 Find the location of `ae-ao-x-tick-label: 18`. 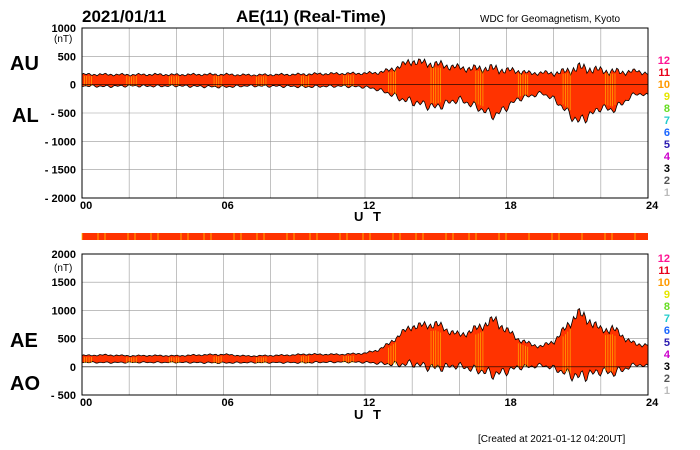

ae-ao-x-tick-label: 18 is located at coordinates (511, 403).